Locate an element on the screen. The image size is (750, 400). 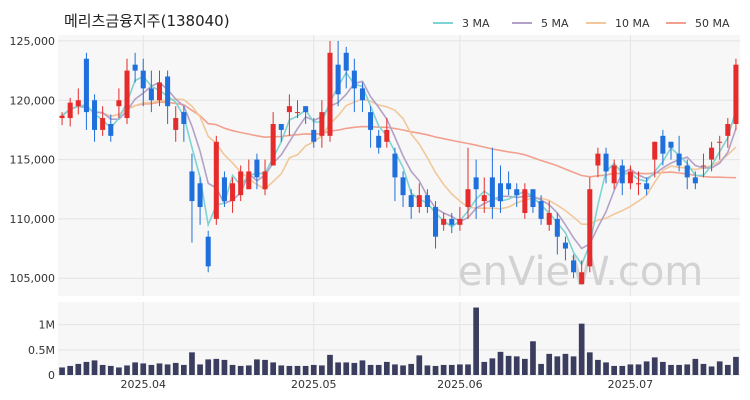
date-tick-label: 2025.05 is located at coordinates (314, 384).